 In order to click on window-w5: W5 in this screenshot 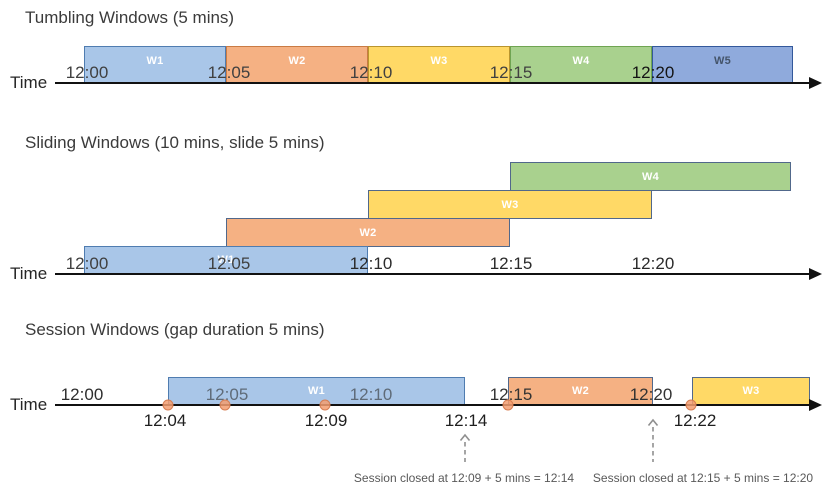, I will do `click(722, 64)`.